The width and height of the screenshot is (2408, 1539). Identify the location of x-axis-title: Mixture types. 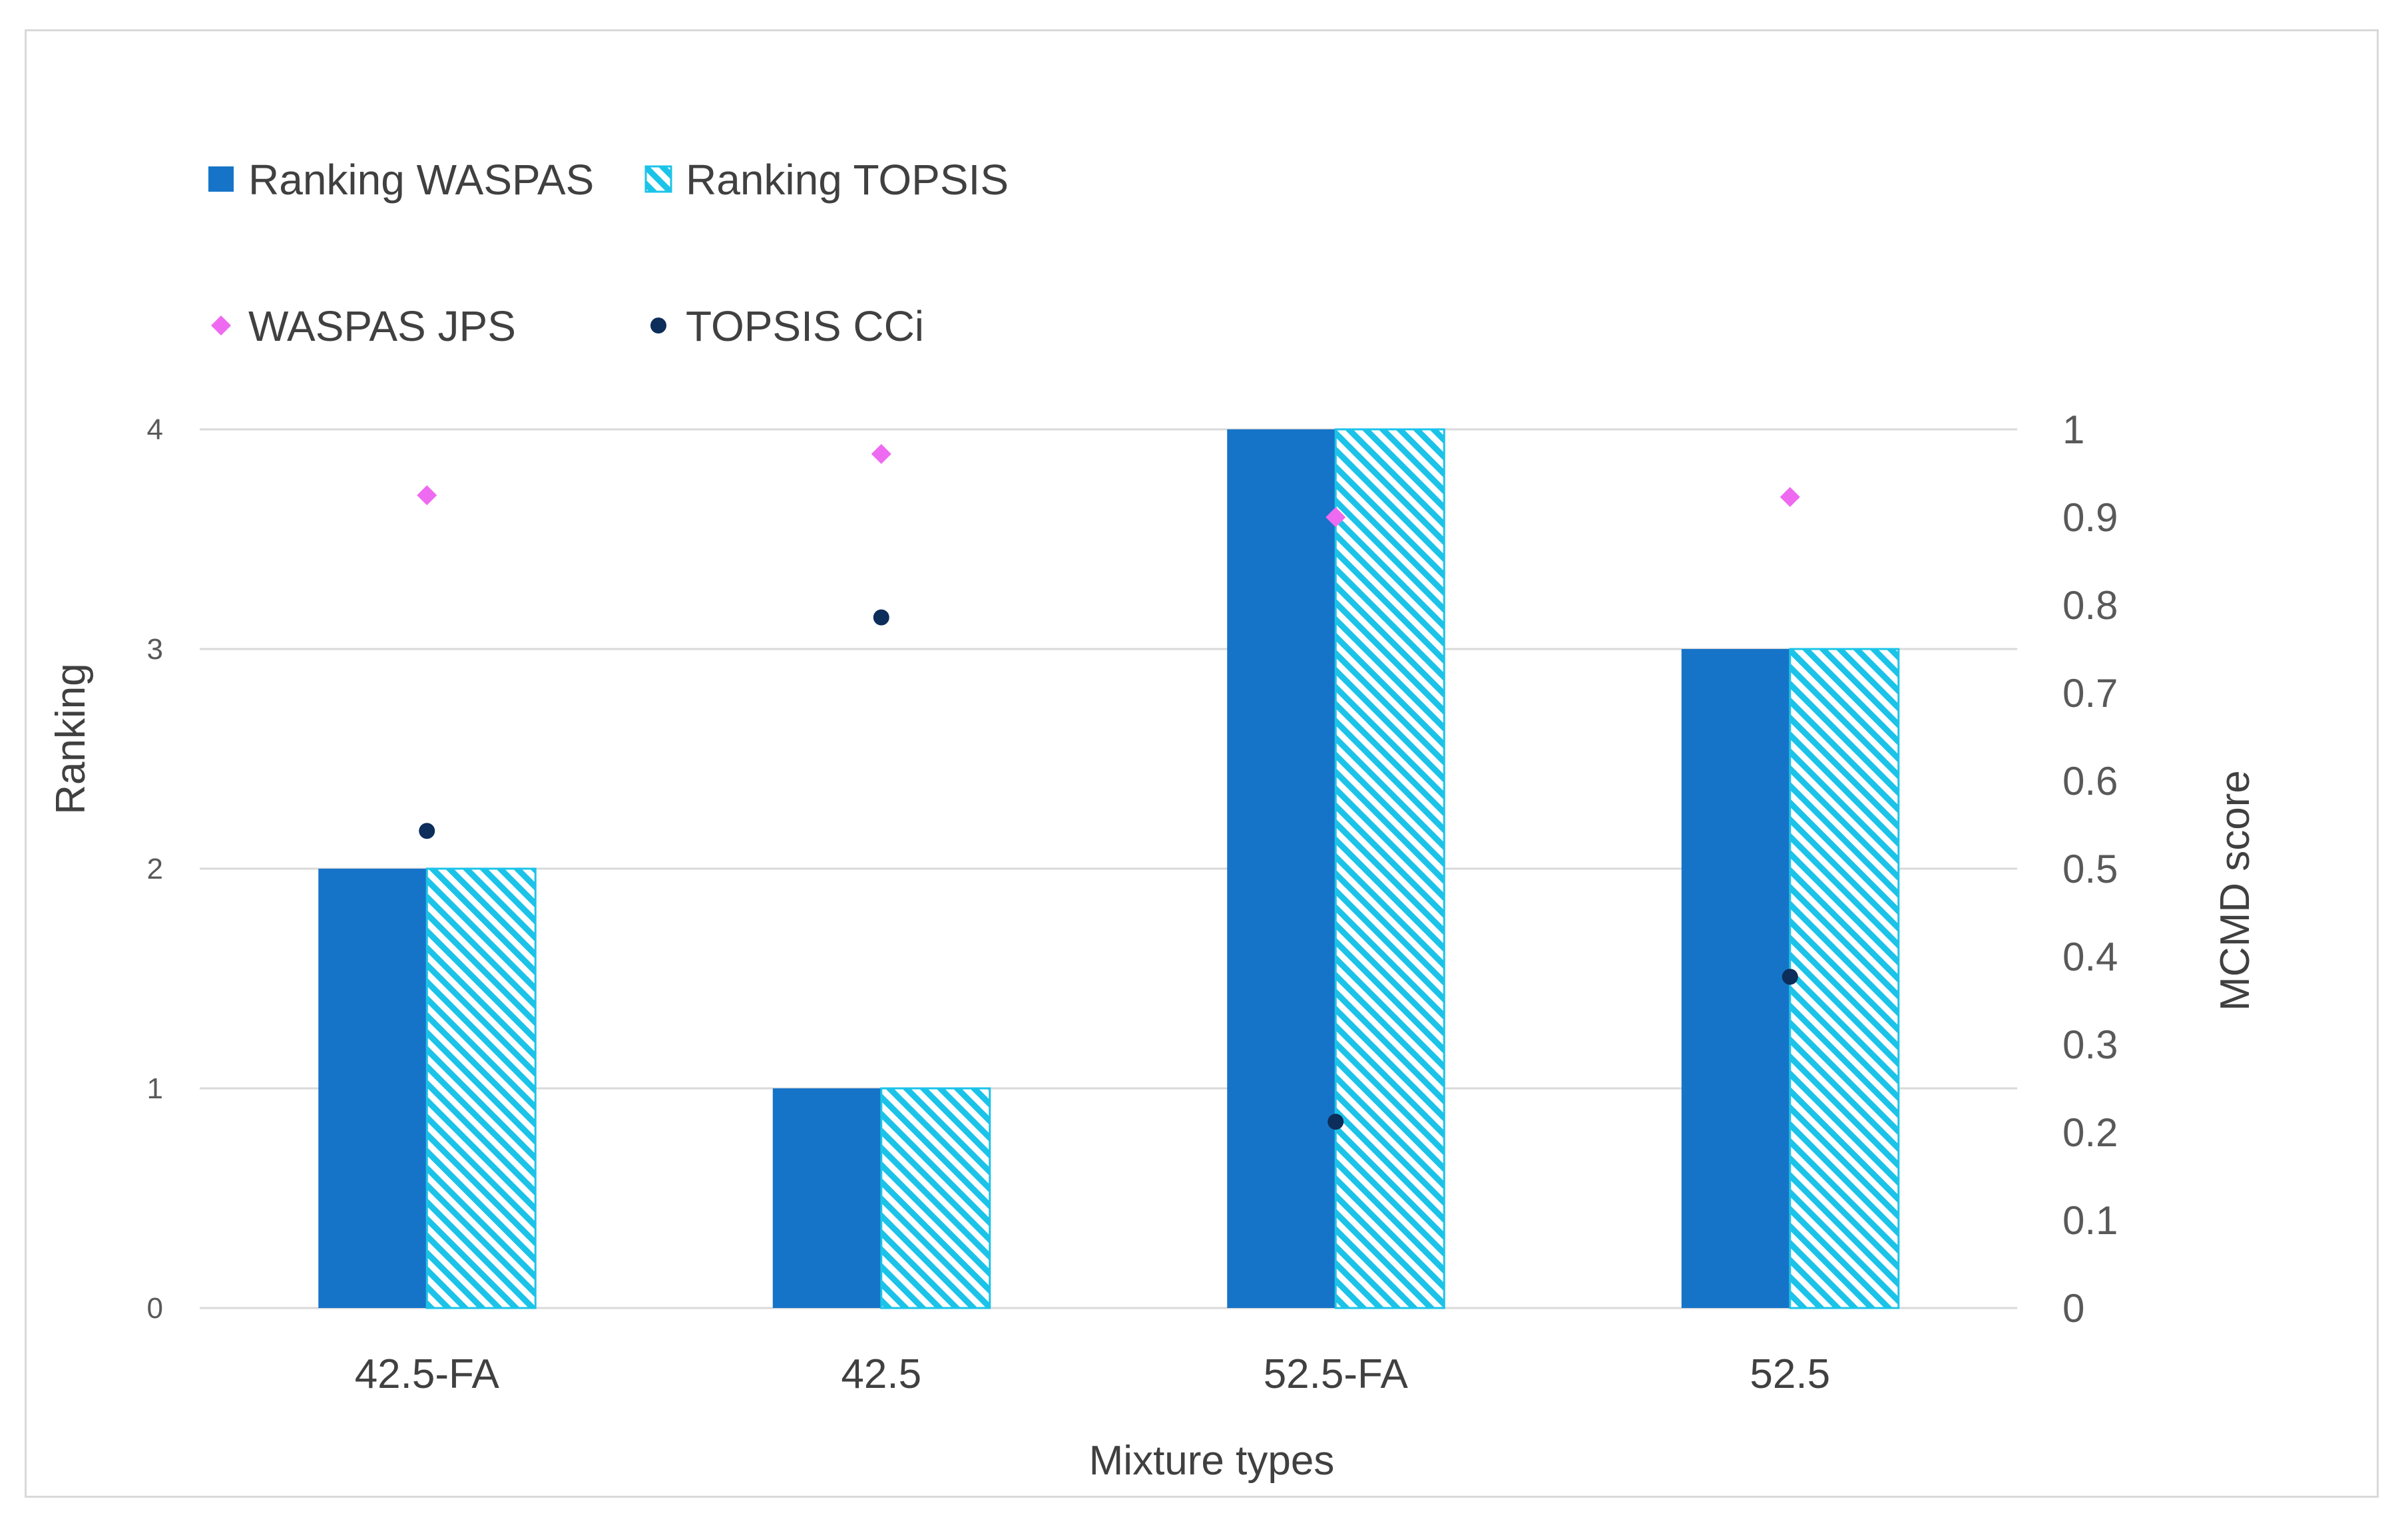
(1212, 1461).